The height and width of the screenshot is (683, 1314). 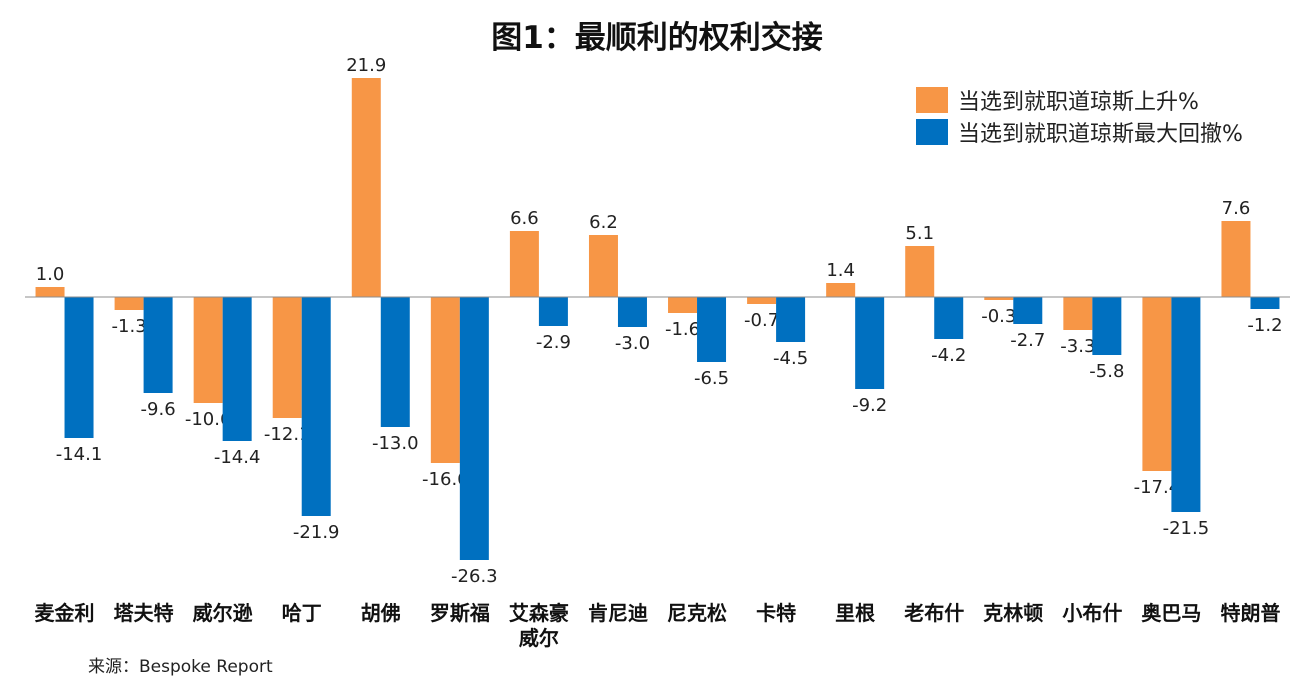 I want to click on category-label: 塔夫特, so click(x=144, y=613).